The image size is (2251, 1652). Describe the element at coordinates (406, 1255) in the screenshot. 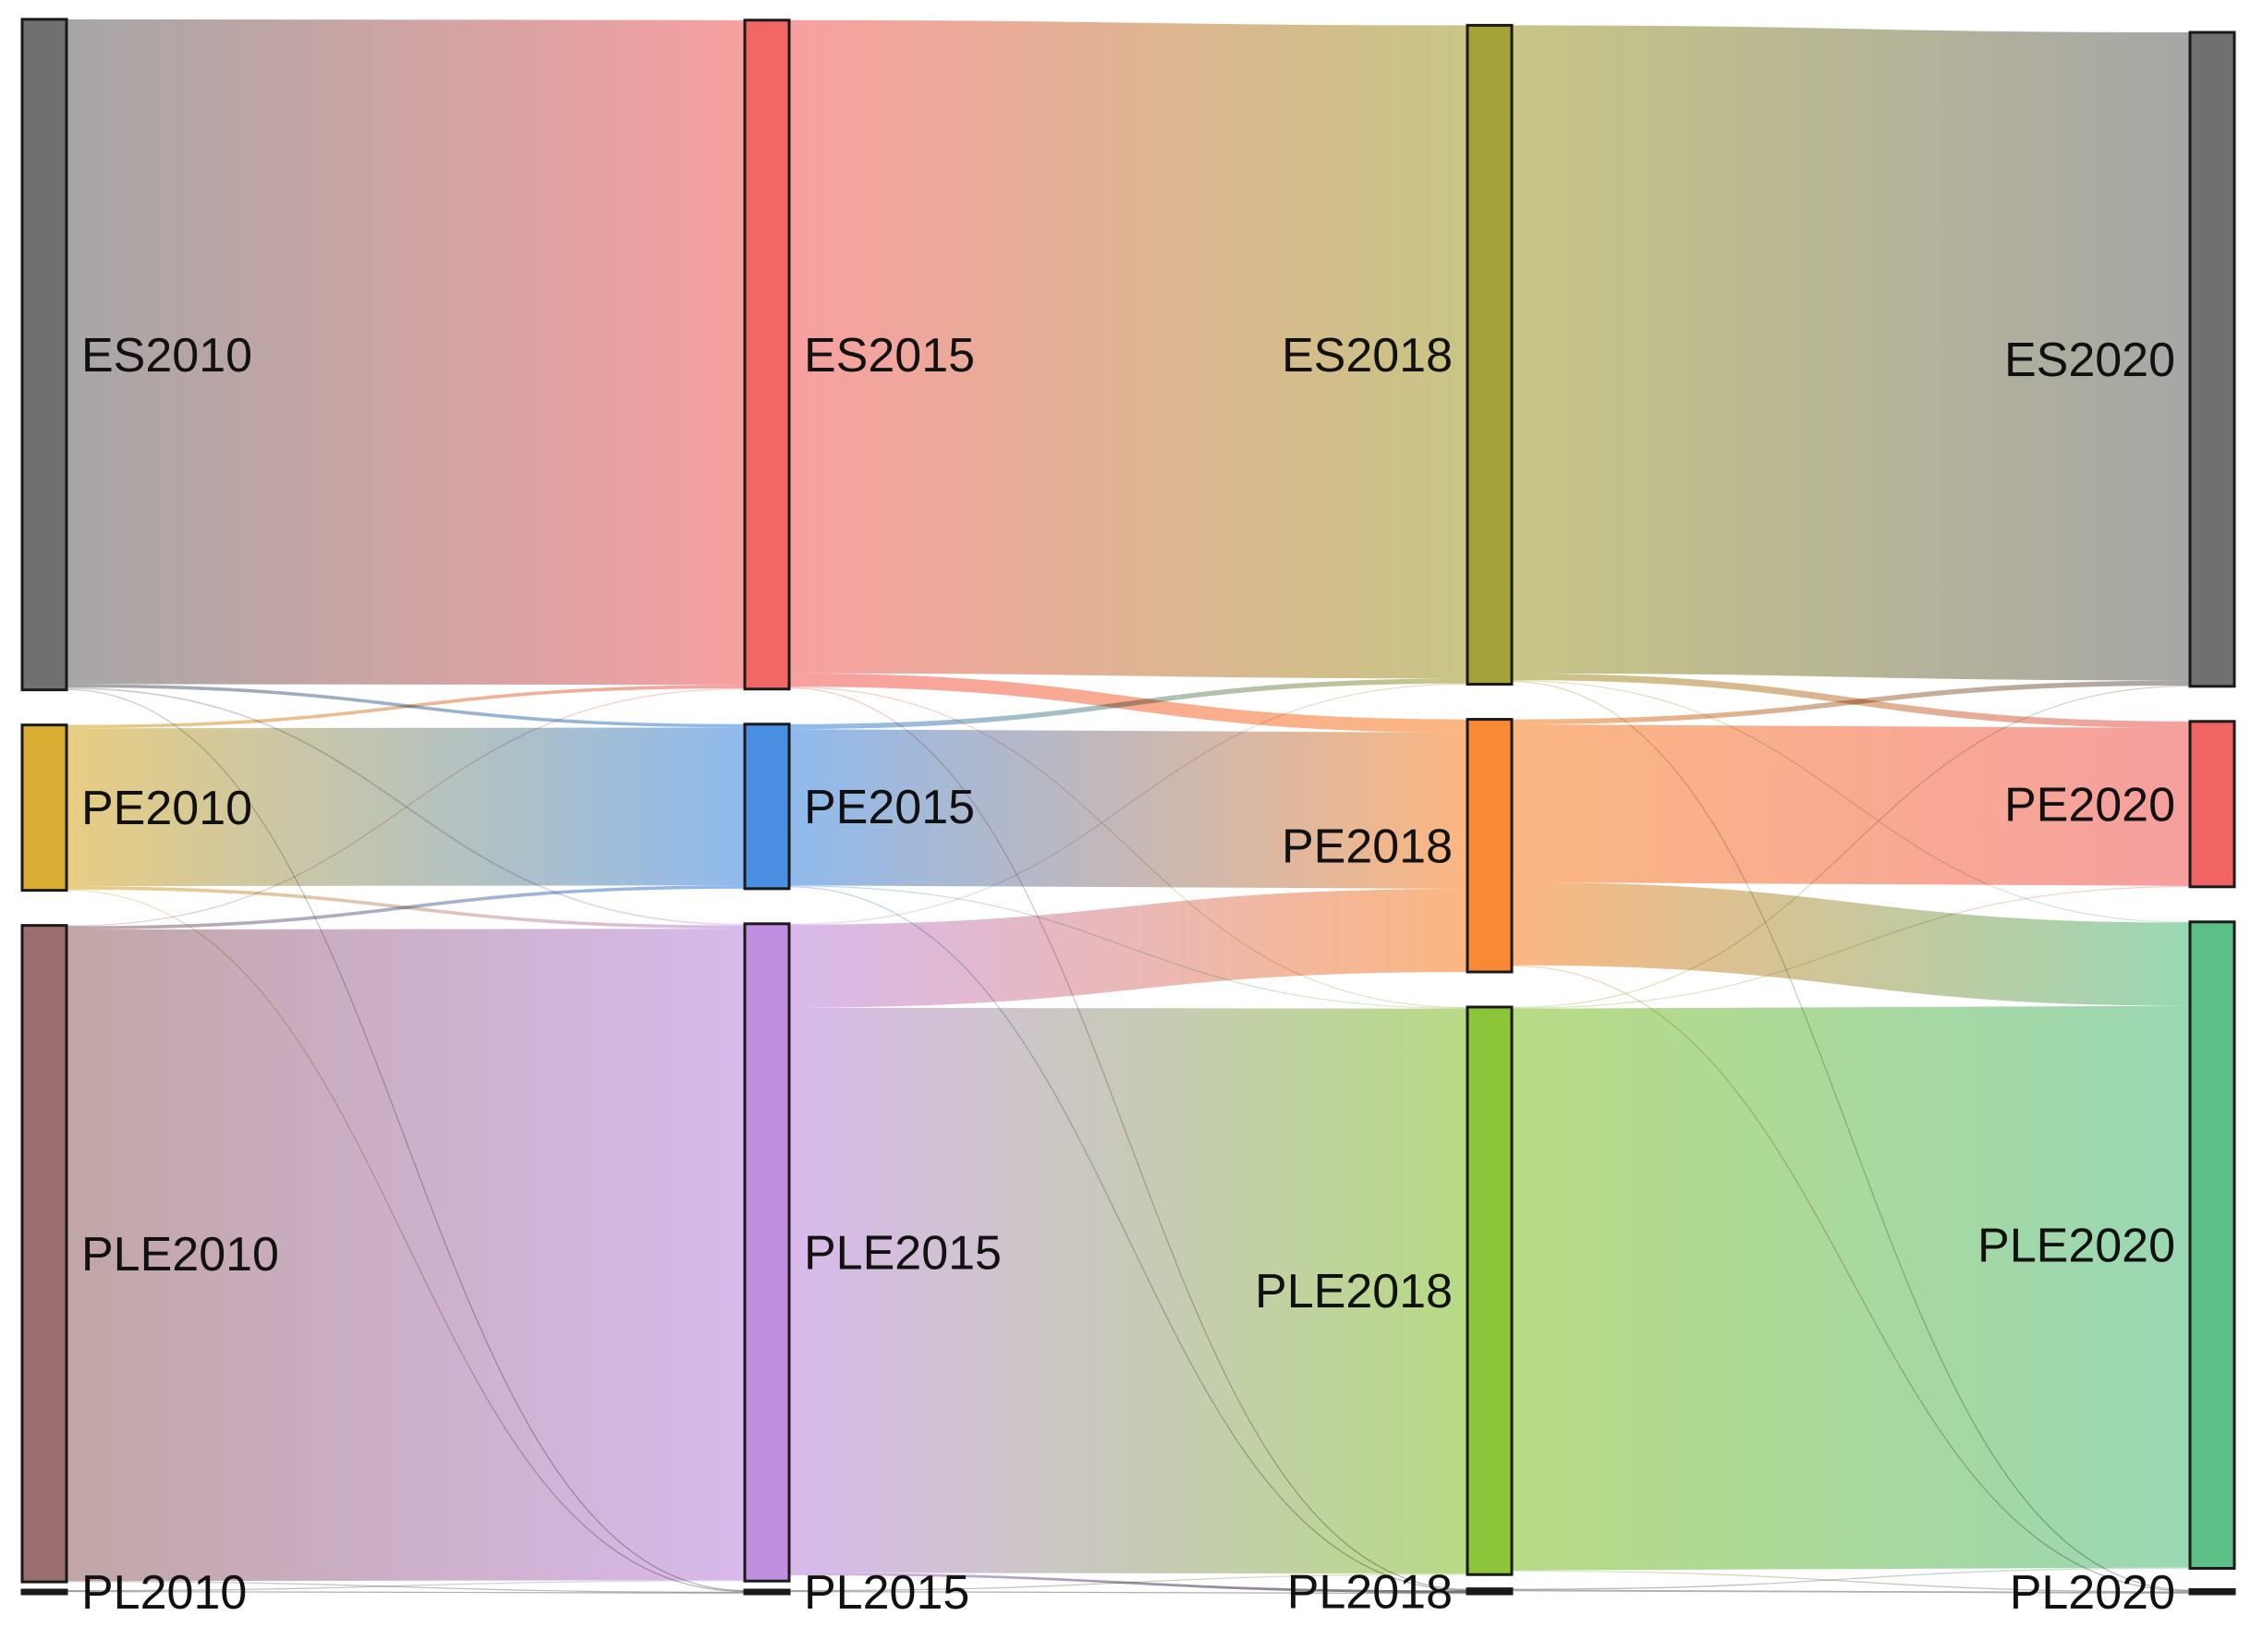

I see `link-PLE2010-PLE2015` at that location.